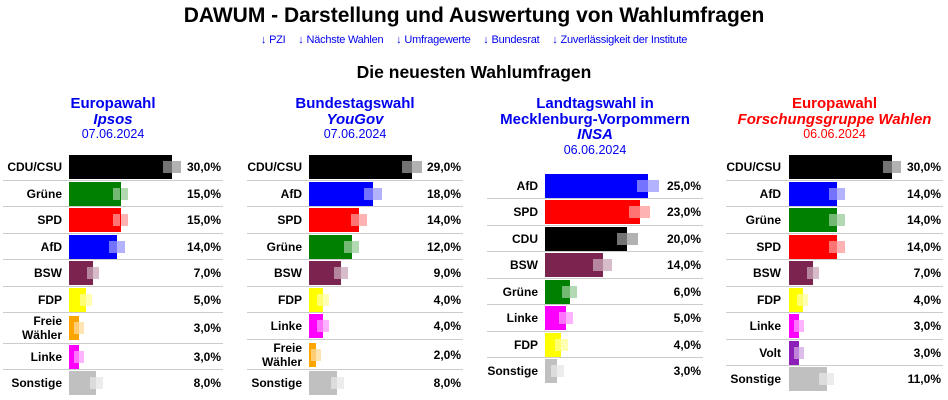 The height and width of the screenshot is (400, 948). Describe the element at coordinates (51, 246) in the screenshot. I see `party-label: AfD` at that location.